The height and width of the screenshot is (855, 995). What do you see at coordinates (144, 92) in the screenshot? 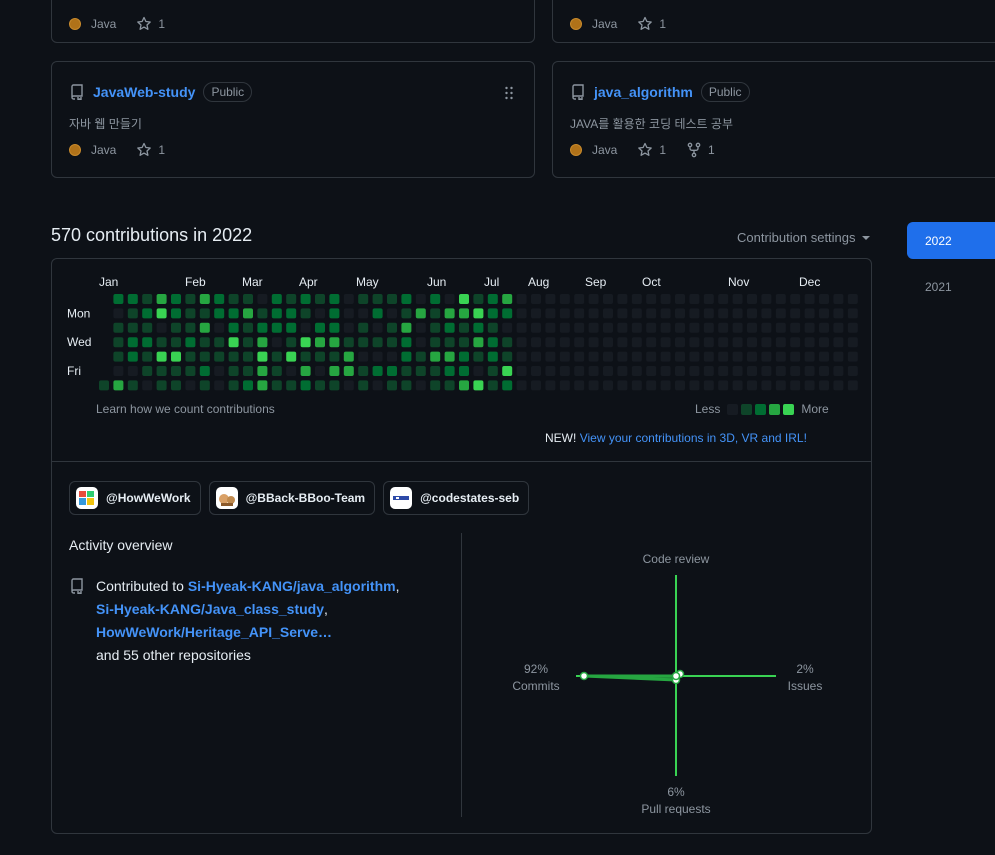
I see `repo-name-link: JavaWeb-study` at bounding box center [144, 92].